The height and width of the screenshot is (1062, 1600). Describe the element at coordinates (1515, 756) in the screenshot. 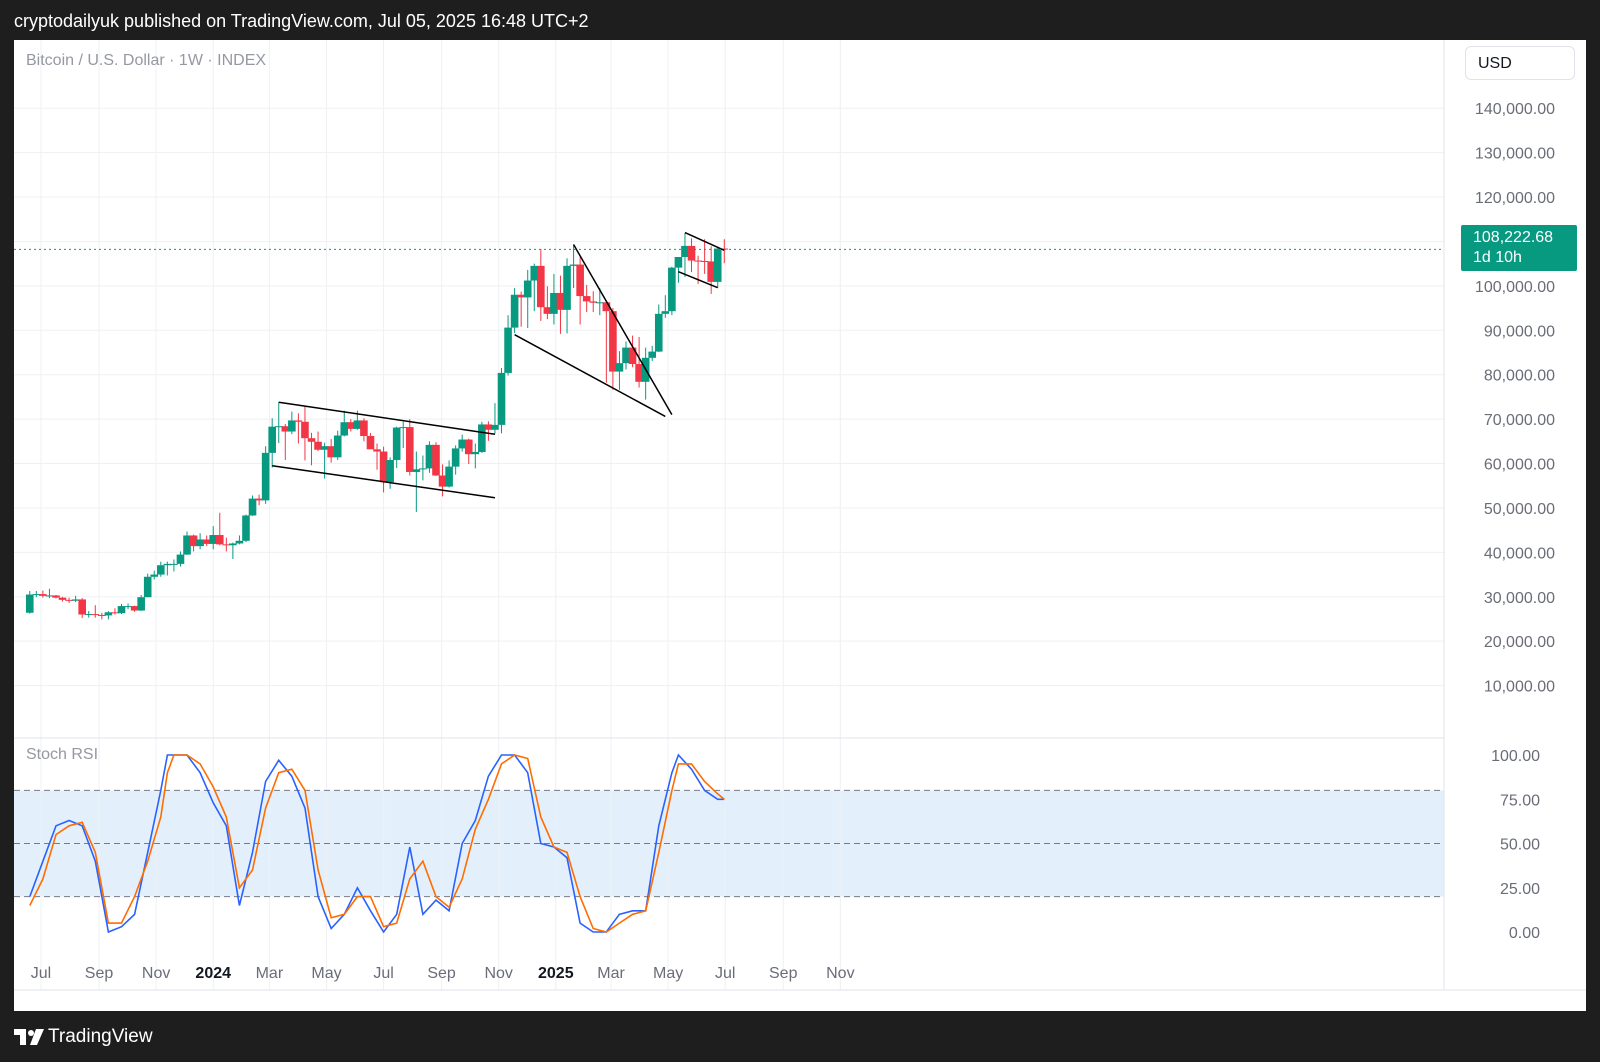

I see `stoch-y-tick-label: 100.00` at that location.